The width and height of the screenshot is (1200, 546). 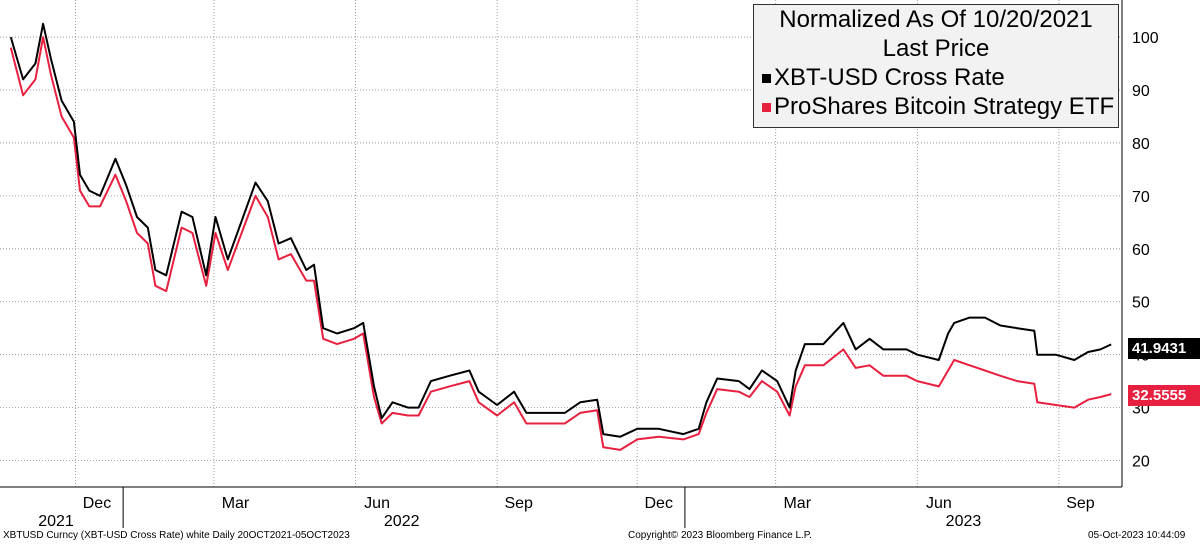 I want to click on y-tick-label: 90, so click(x=1141, y=91).